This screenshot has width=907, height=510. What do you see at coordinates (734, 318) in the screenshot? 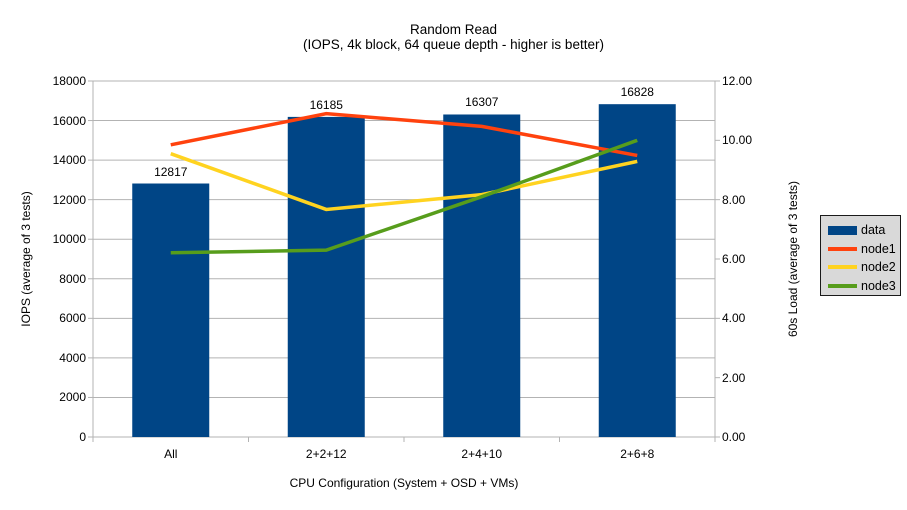
I see `right-axis-tick-label: 4.00` at bounding box center [734, 318].